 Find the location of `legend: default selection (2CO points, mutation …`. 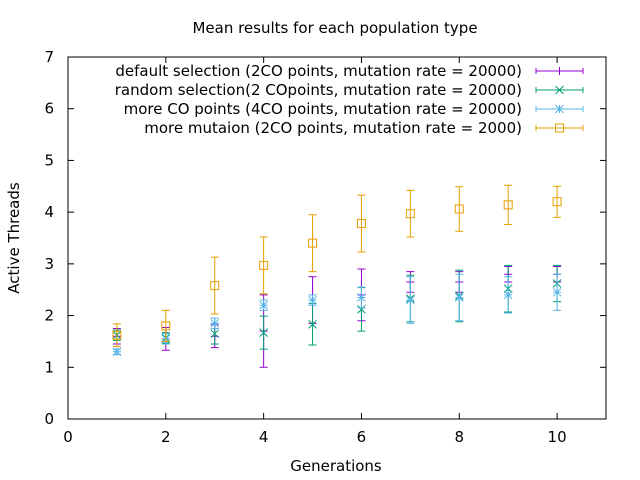

legend: default selection (2CO points, mutation … is located at coordinates (349, 99).